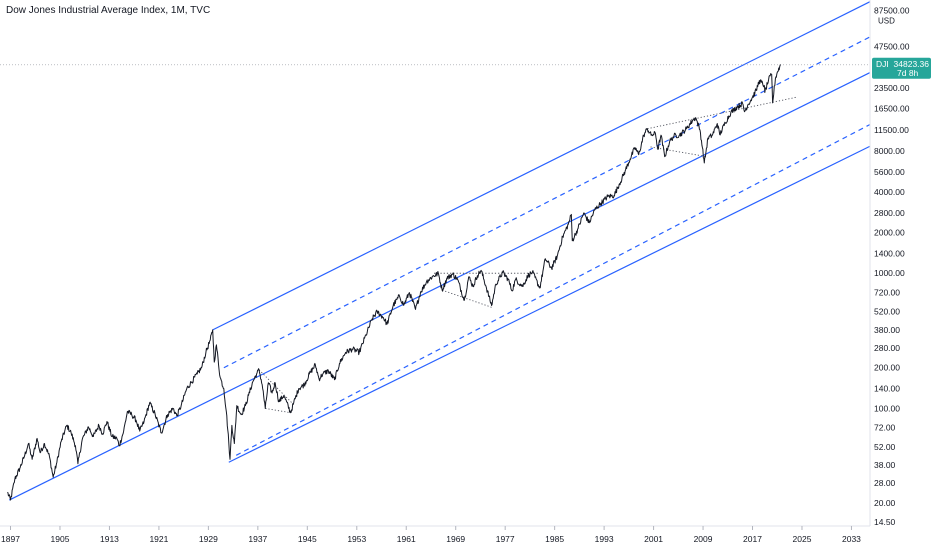 The image size is (932, 550). What do you see at coordinates (887, 330) in the screenshot?
I see `y-tick-label: 380.00` at bounding box center [887, 330].